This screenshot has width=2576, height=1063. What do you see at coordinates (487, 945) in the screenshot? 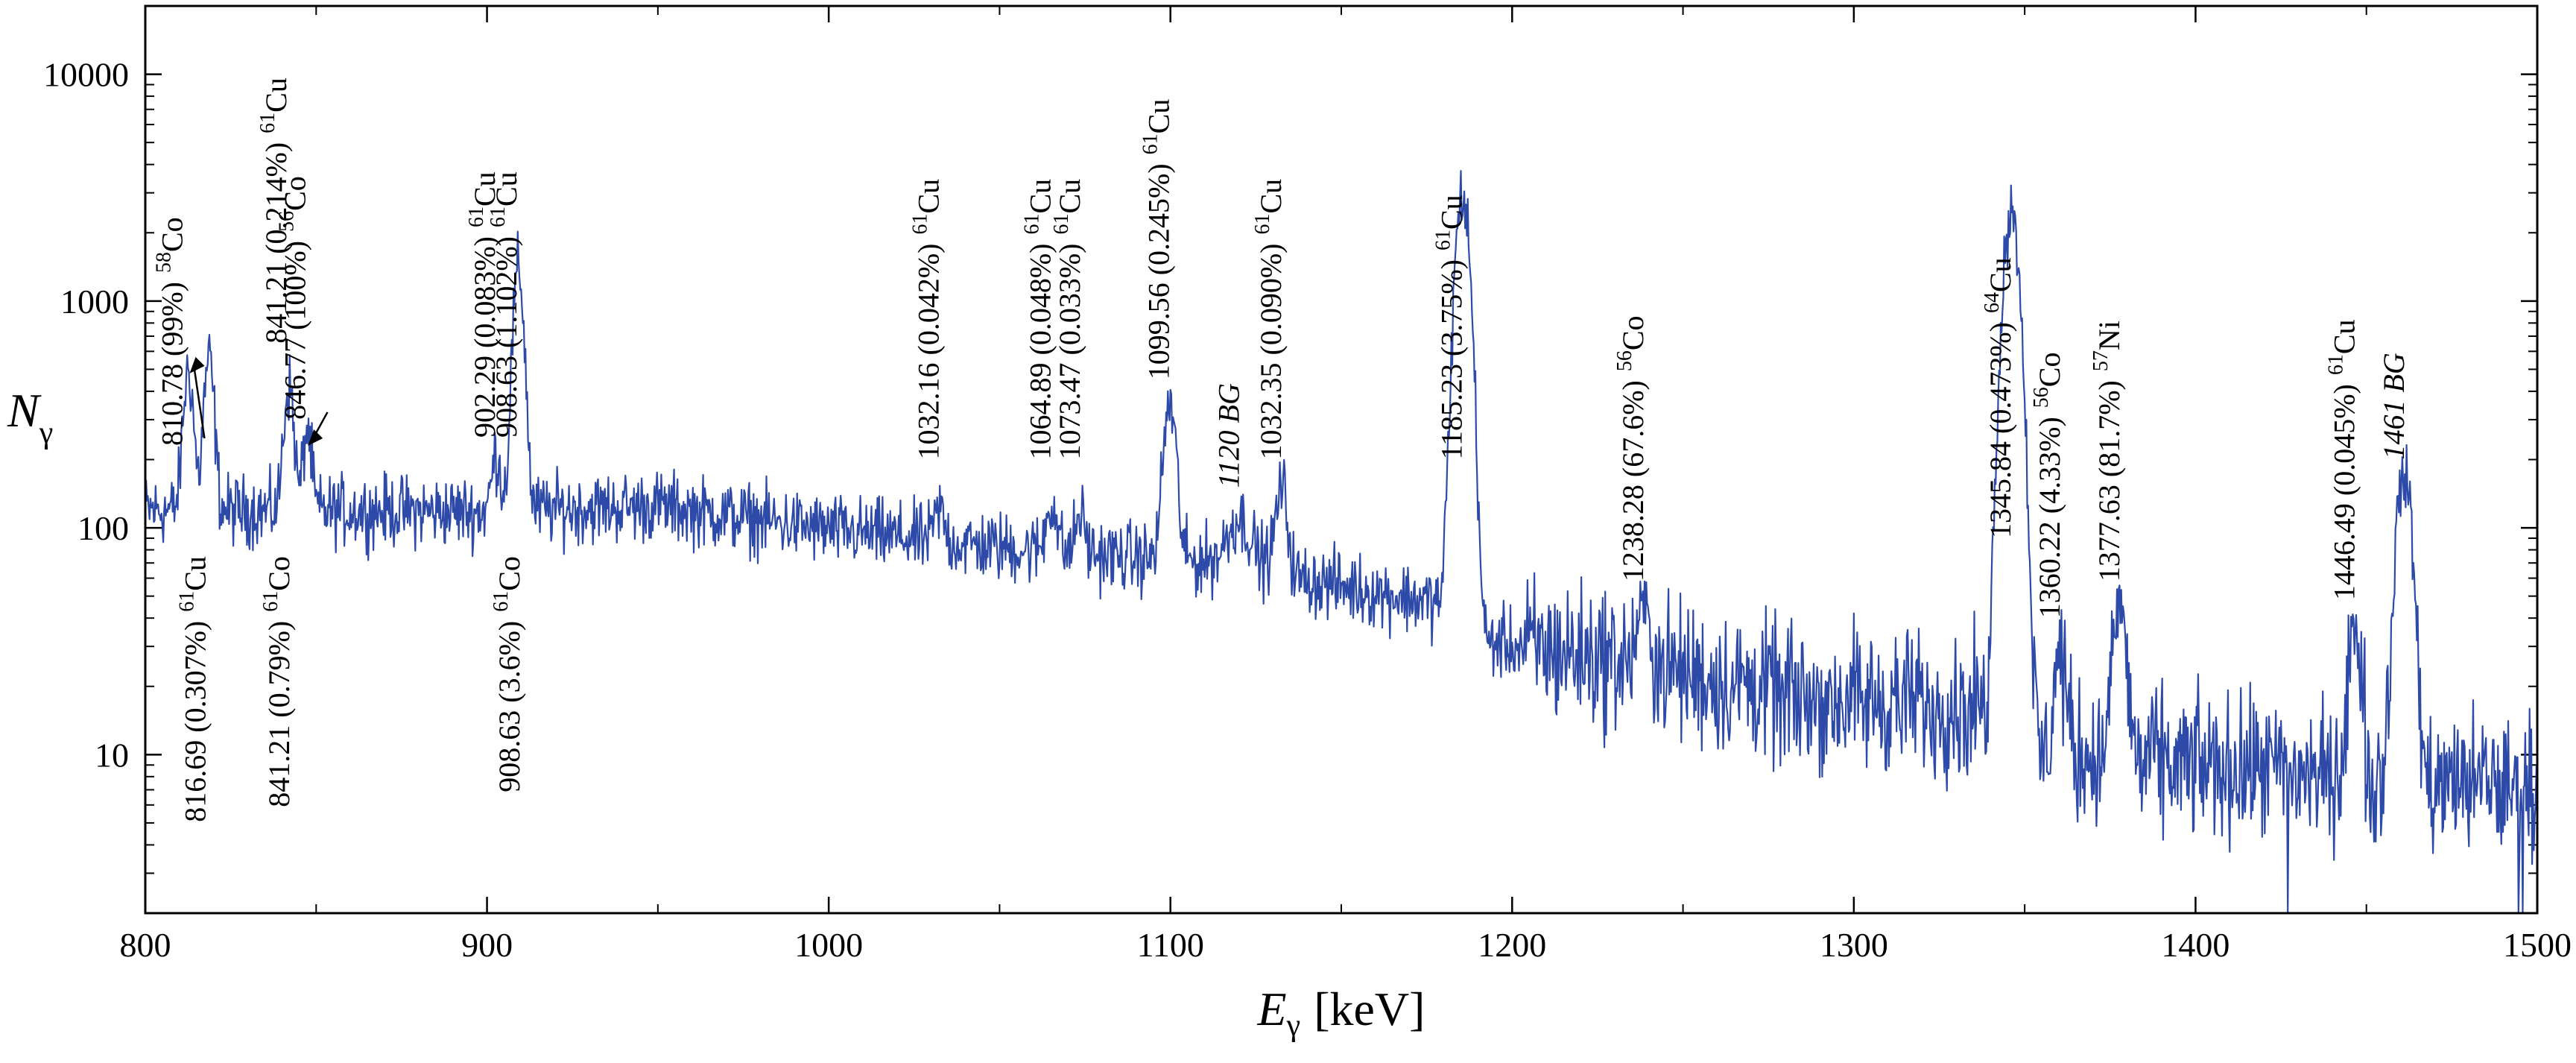
I see `x-tick-label: 900` at bounding box center [487, 945].